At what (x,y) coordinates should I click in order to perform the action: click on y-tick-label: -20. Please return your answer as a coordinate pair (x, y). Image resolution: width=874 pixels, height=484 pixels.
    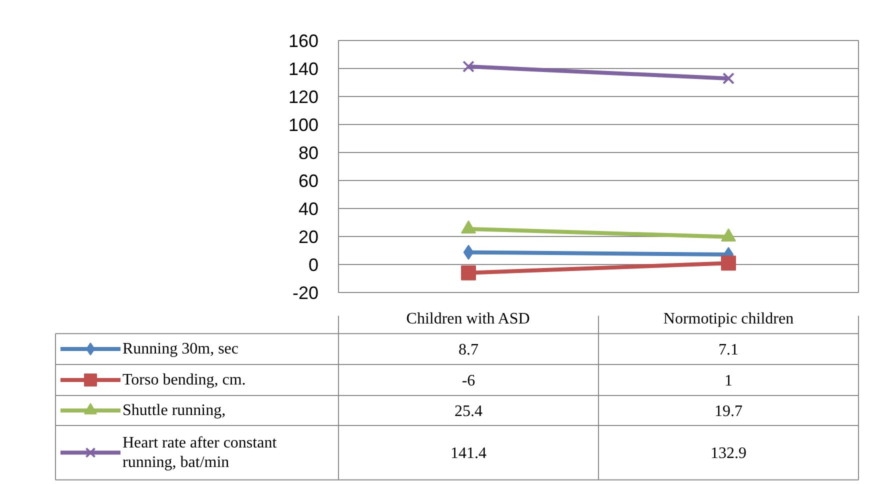
    Looking at the image, I should click on (305, 293).